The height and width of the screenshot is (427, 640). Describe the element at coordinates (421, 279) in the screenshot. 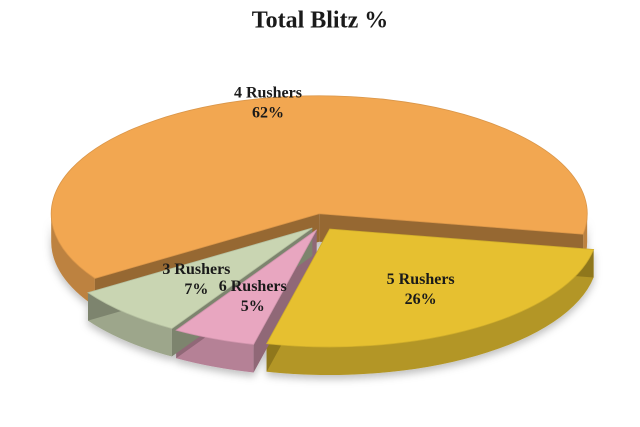

I see `slice-label: 5 Rushers` at that location.